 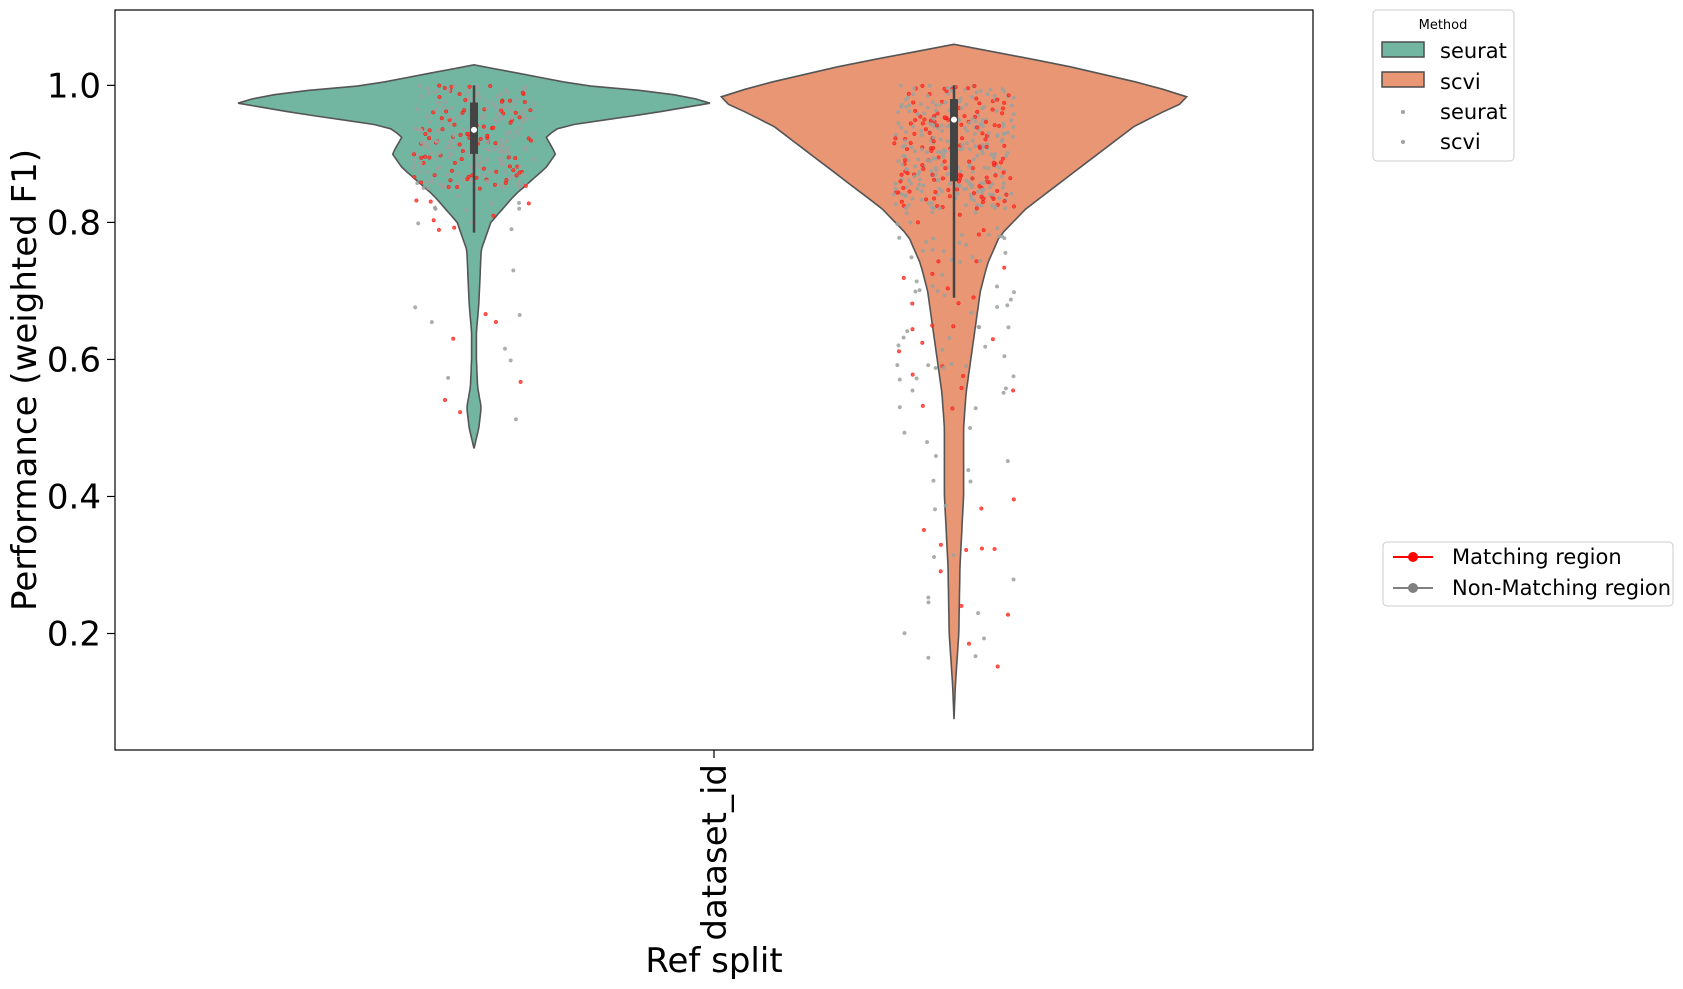 What do you see at coordinates (1443, 85) in the screenshot?
I see `legend-method: Method seurat scvi seurat scvi` at bounding box center [1443, 85].